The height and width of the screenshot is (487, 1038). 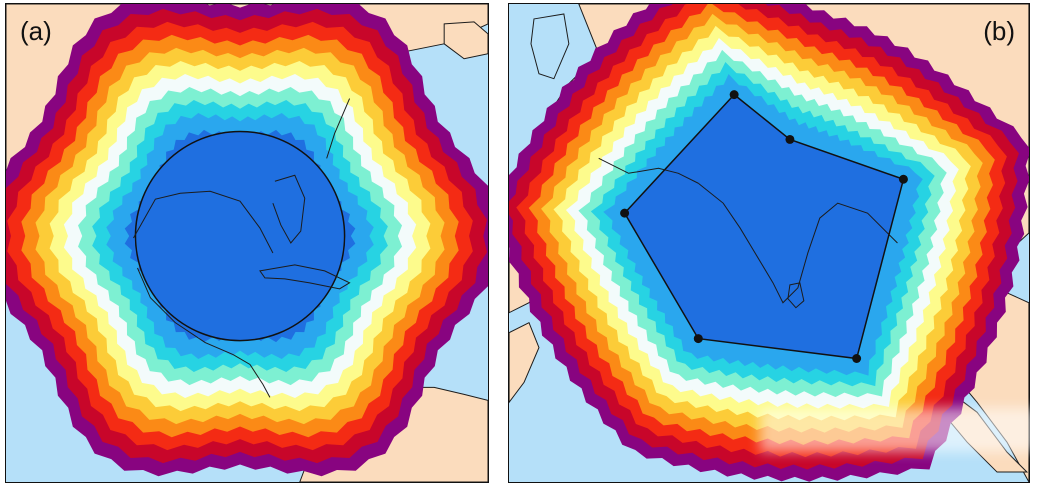 I want to click on newfoundland-land, so click(x=465, y=40).